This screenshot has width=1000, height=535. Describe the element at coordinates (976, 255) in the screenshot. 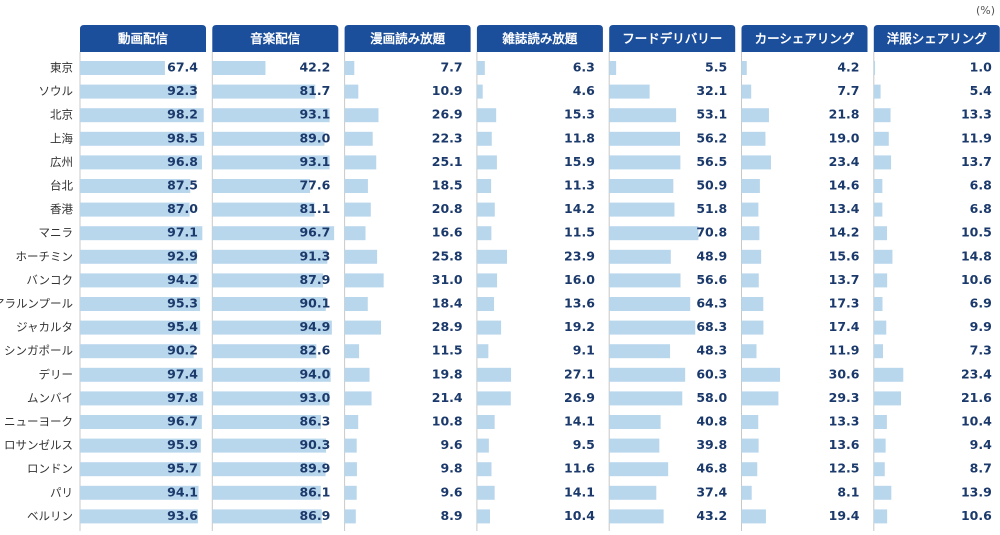

I see `value-label: 14.8` at that location.